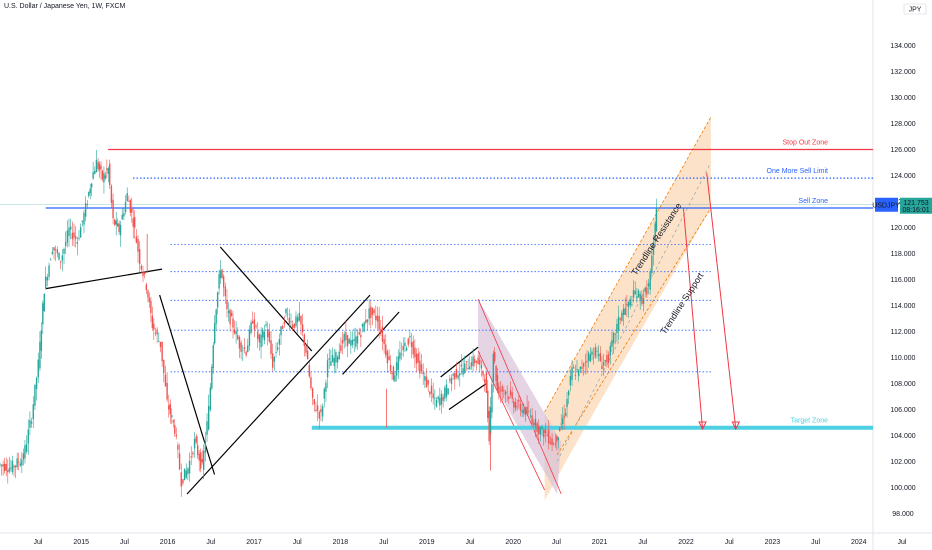 This screenshot has width=932, height=550. Describe the element at coordinates (915, 210) in the screenshot. I see `price-tag-countdown: 08:16:01` at that location.